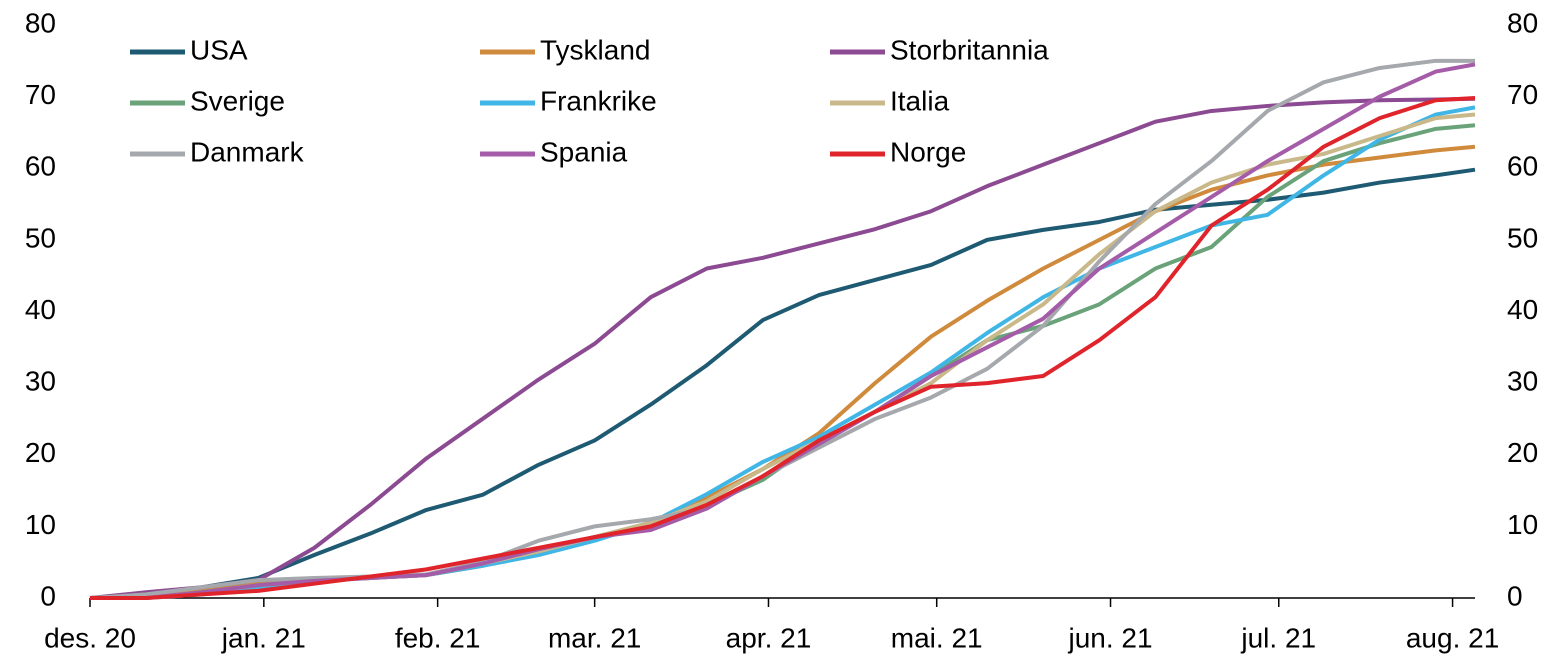 This screenshot has height=663, width=1557. Describe the element at coordinates (1522, 166) in the screenshot. I see `y2-tick-label: 60` at that location.